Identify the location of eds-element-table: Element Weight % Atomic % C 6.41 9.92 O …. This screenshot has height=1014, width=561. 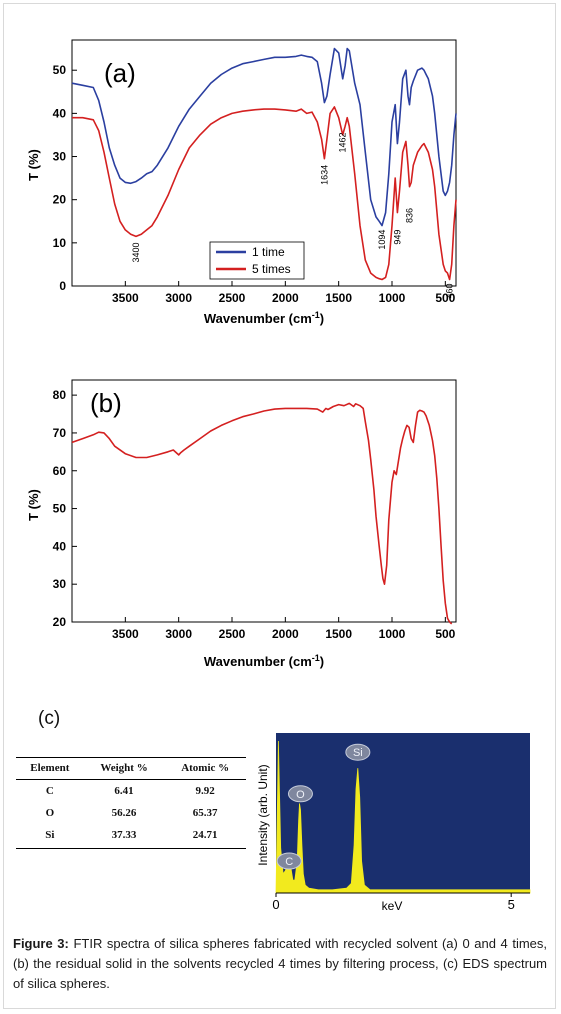
(131, 803).